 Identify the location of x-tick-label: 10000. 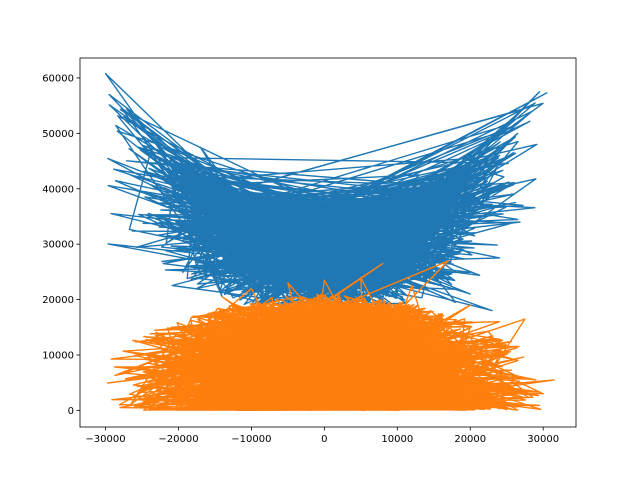
(397, 439).